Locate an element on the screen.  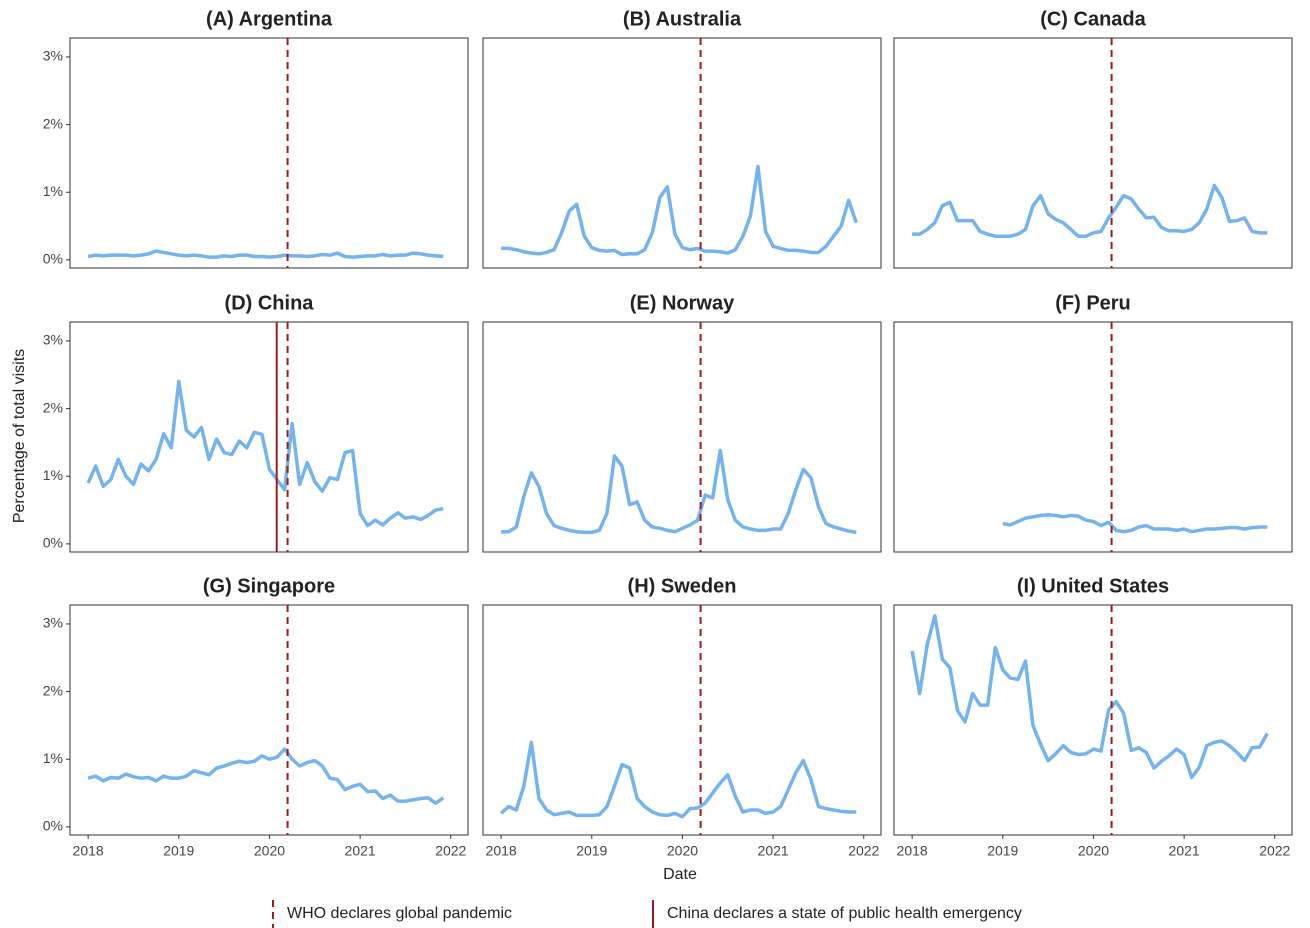
panel-title: (A) Argentina is located at coordinates (269, 19).